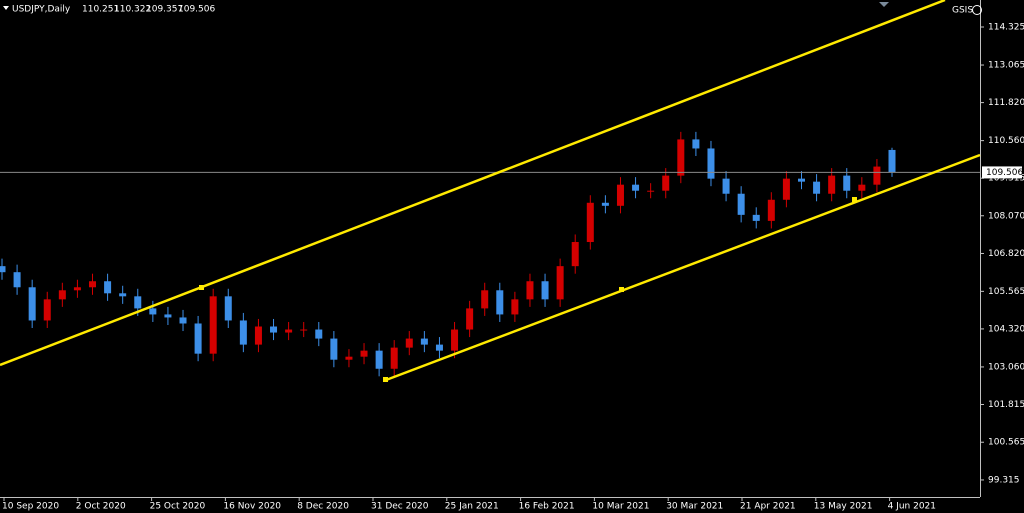  What do you see at coordinates (1006, 141) in the screenshot?
I see `y-tick-label: 110.560` at bounding box center [1006, 141].